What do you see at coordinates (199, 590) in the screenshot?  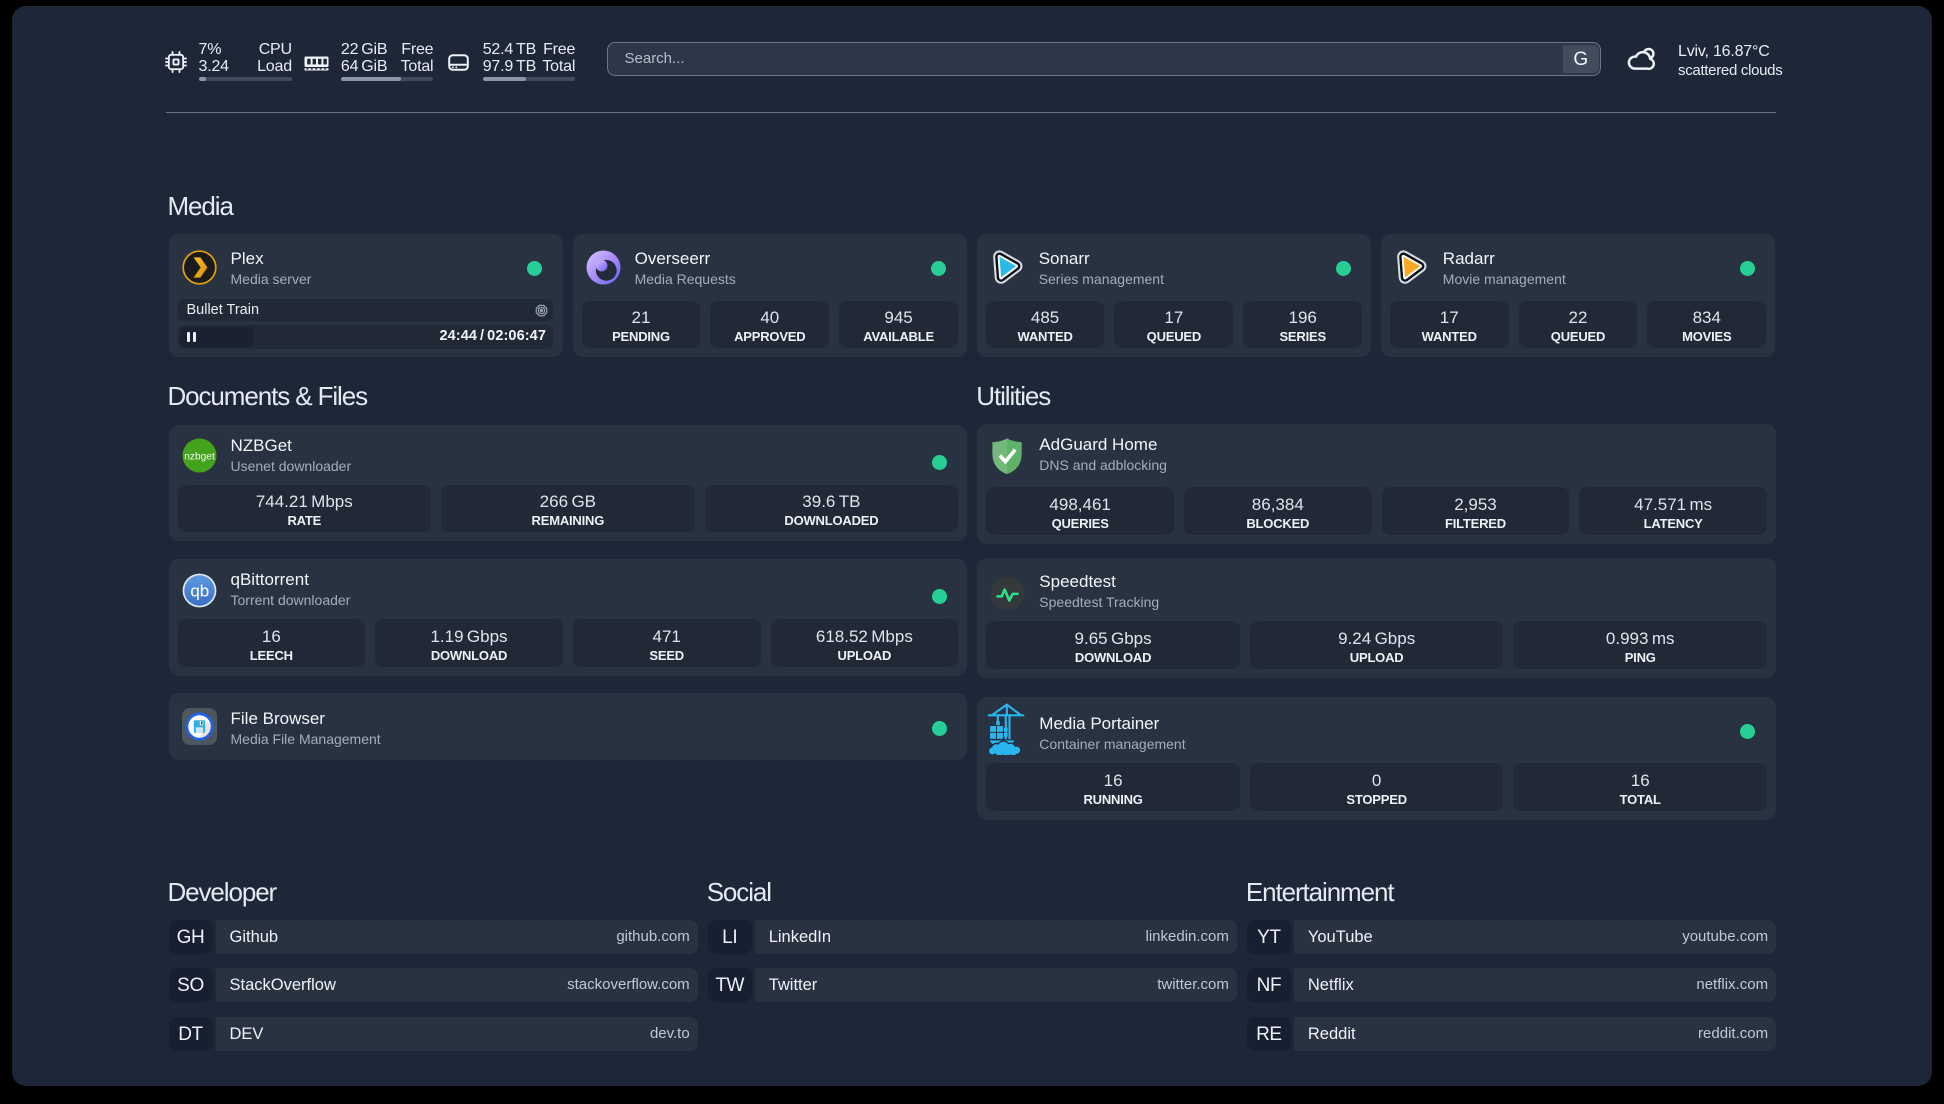 I see `svg-text: qb` at bounding box center [199, 590].